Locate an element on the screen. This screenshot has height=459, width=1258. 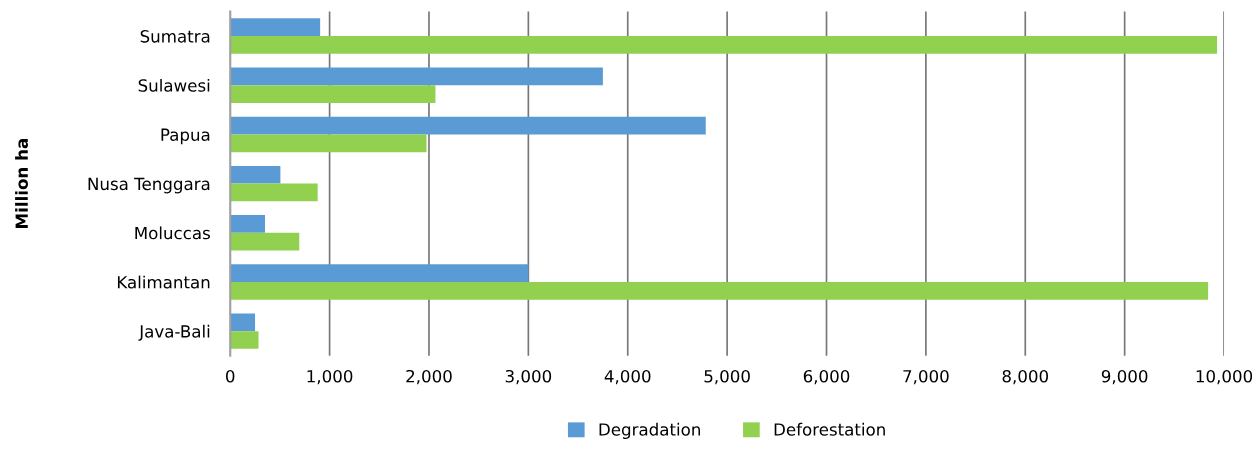
legend-label: Degradation is located at coordinates (649, 430).